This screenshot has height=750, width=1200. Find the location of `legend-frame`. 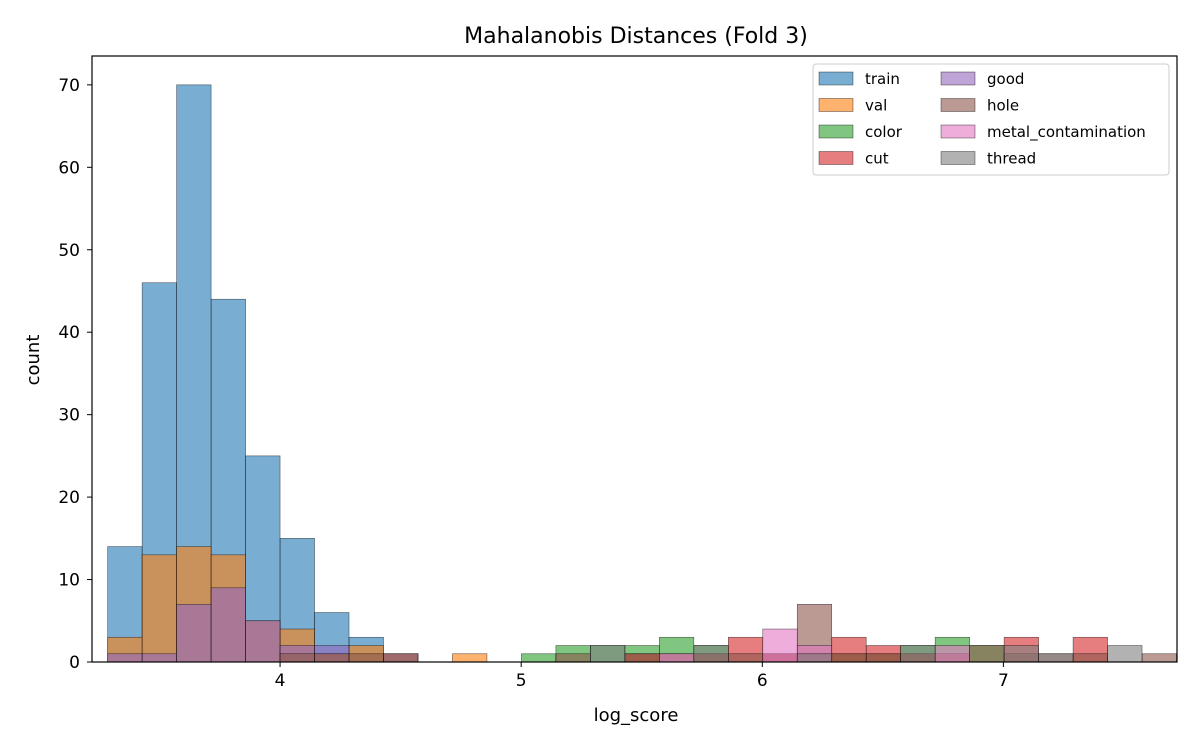

legend-frame is located at coordinates (991, 119).